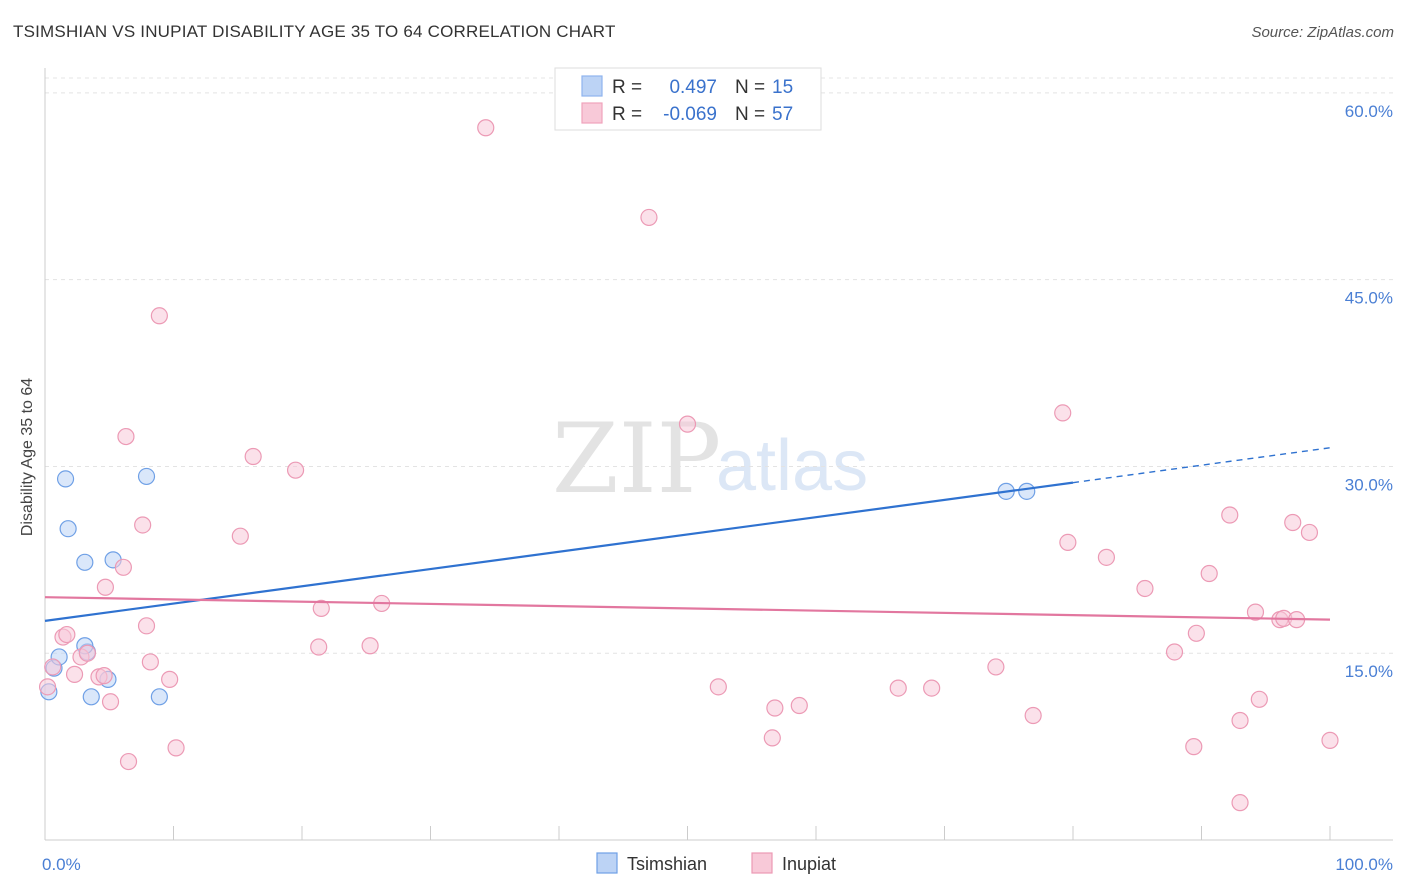 The image size is (1406, 892). I want to click on n-value: 15, so click(782, 87).